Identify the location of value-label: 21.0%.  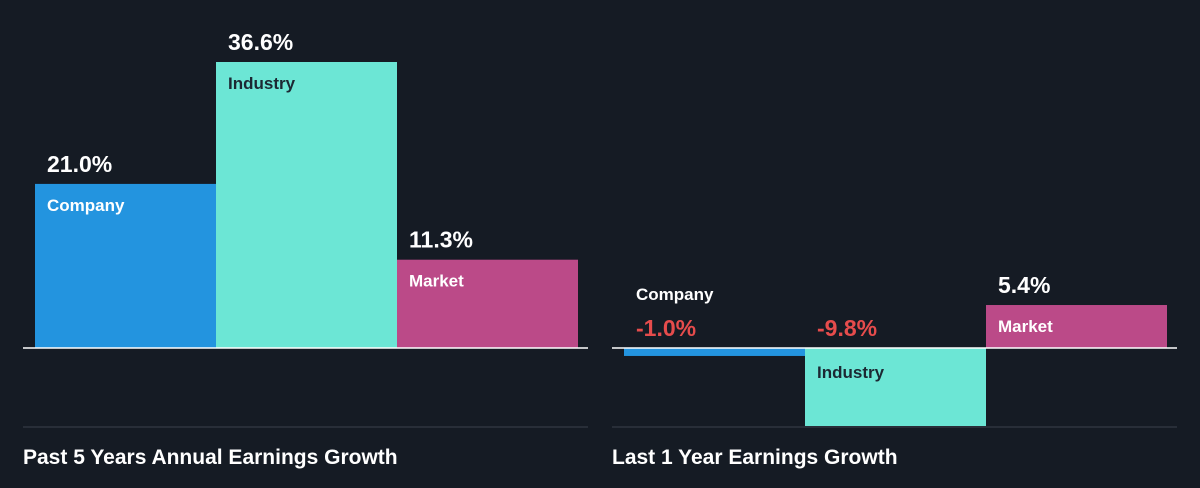
(79, 164).